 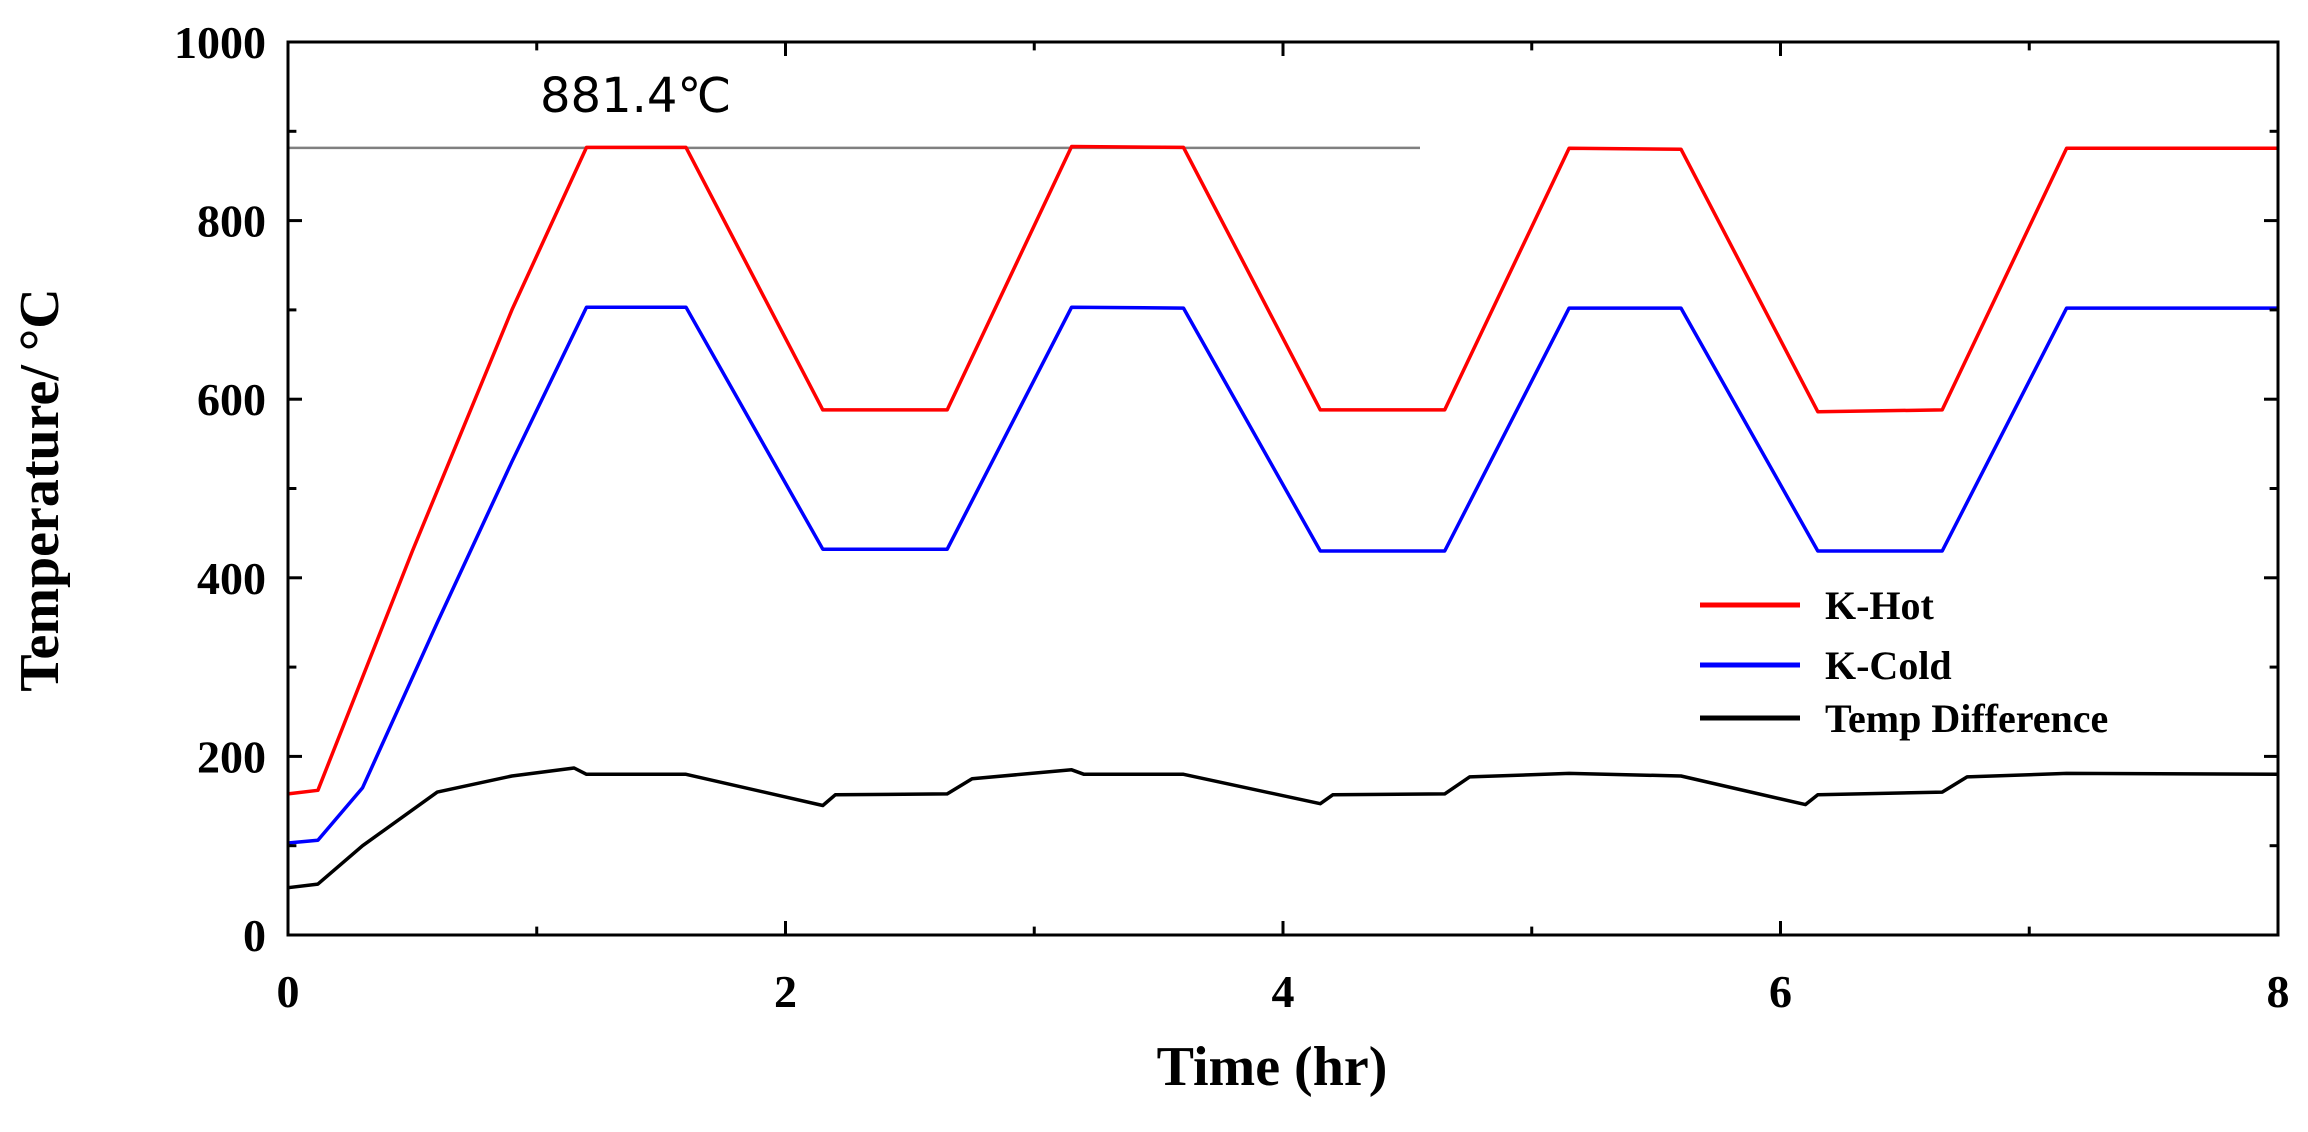 I want to click on legend: K-Hot K-Cold Temp Difference, so click(x=1904, y=662).